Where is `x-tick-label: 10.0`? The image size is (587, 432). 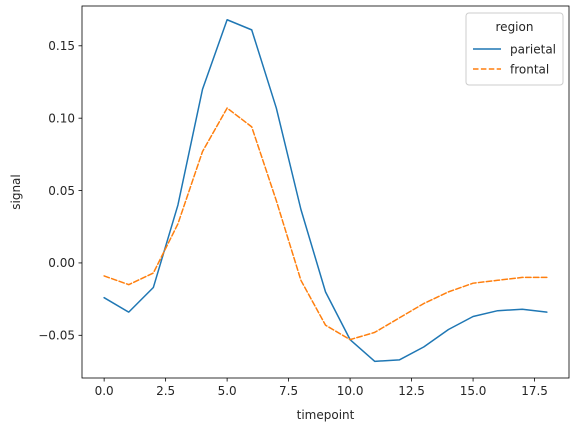
x-tick-label: 10.0 is located at coordinates (350, 391).